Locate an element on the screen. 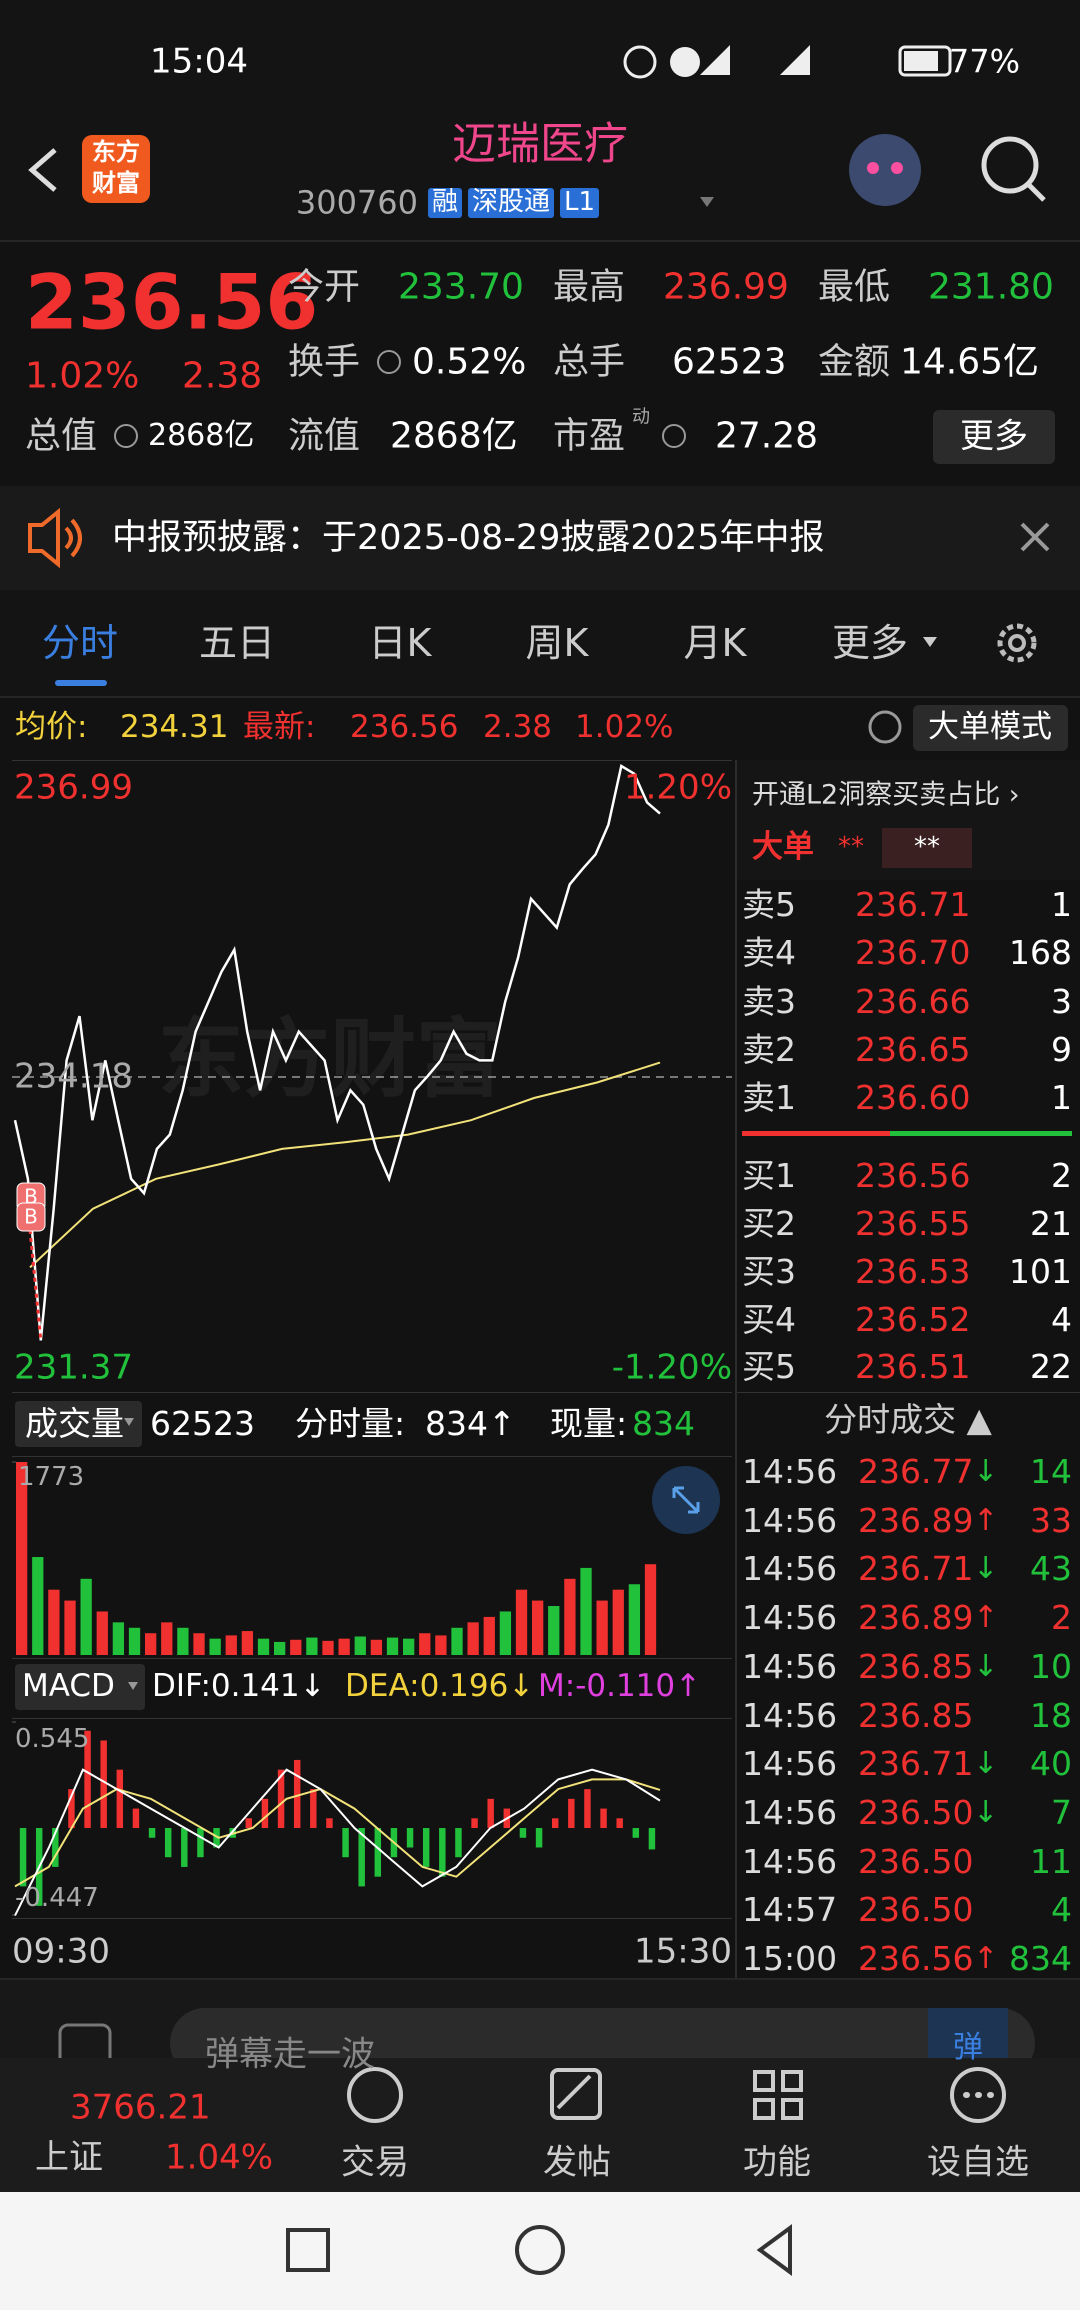 This screenshot has height=2310, width=1080. index-name: 上证 is located at coordinates (69, 2157).